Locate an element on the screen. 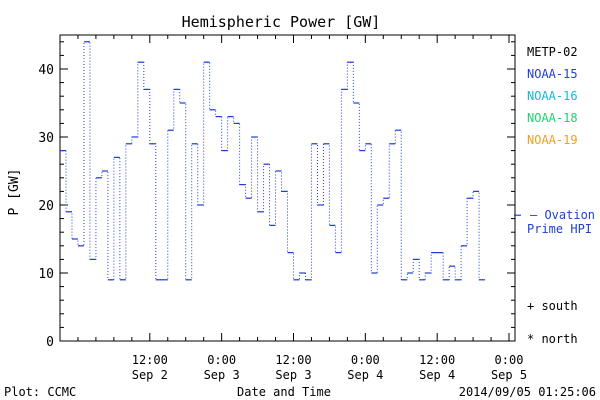 This screenshot has width=600, height=400. legend-item-noaa-16: NOAA-16 is located at coordinates (552, 96).